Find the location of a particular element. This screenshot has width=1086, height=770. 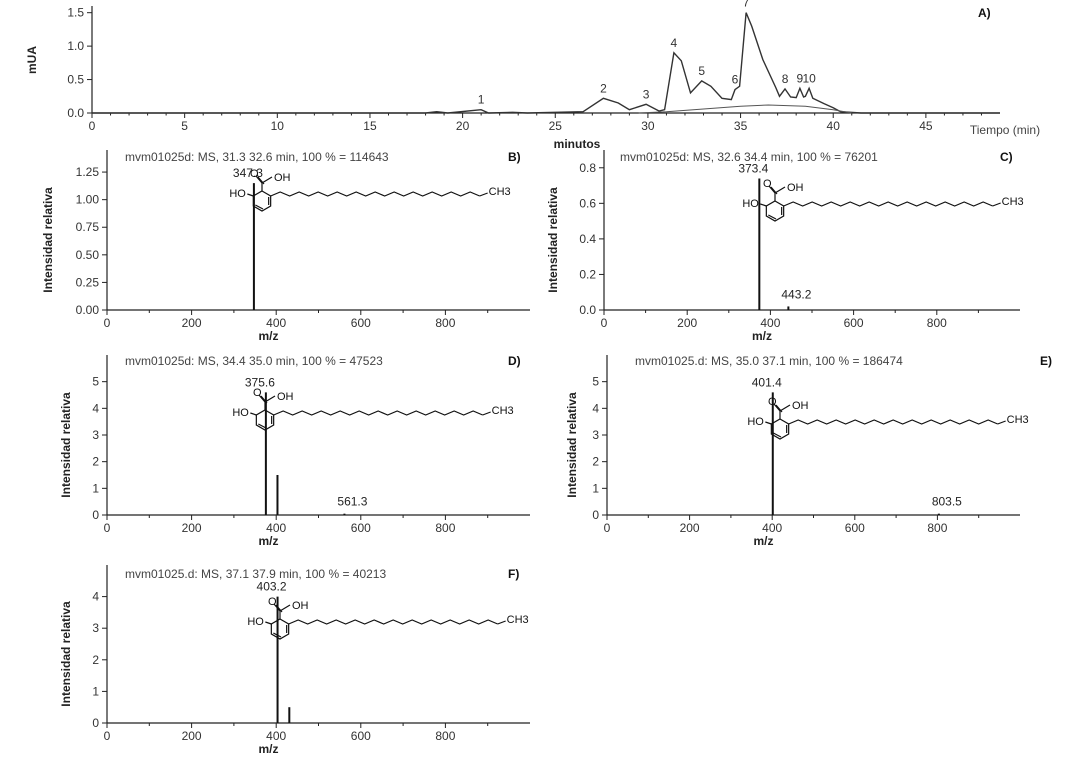

ms-peak-label: 375.6 is located at coordinates (260, 382).